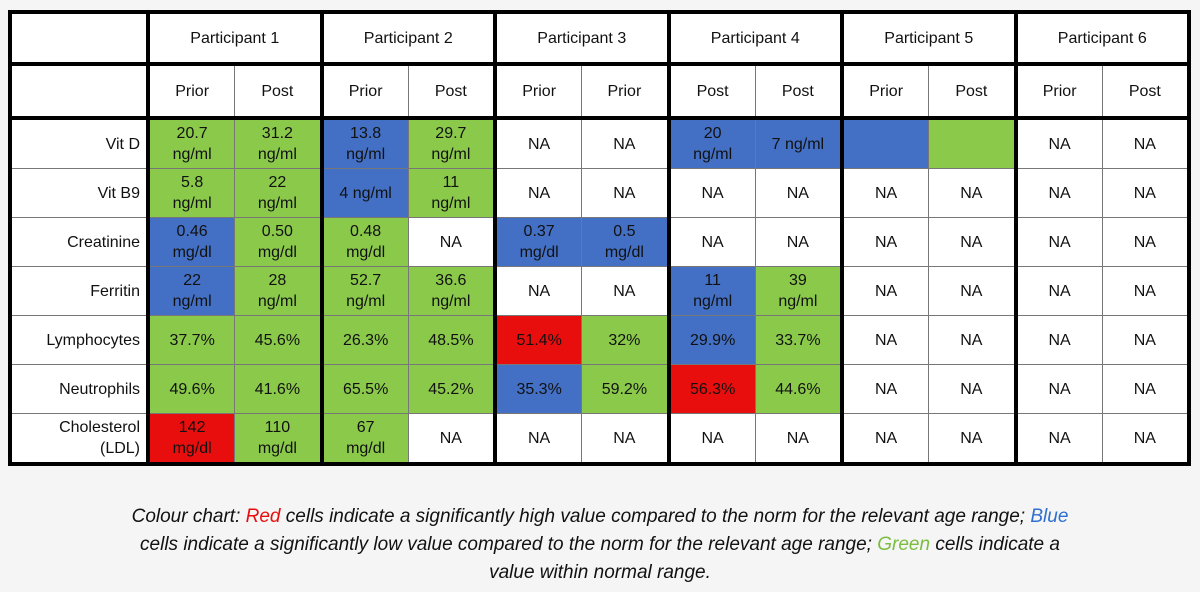 The height and width of the screenshot is (592, 1200). What do you see at coordinates (365, 193) in the screenshot?
I see `value-cell: 4 ng/ml` at bounding box center [365, 193].